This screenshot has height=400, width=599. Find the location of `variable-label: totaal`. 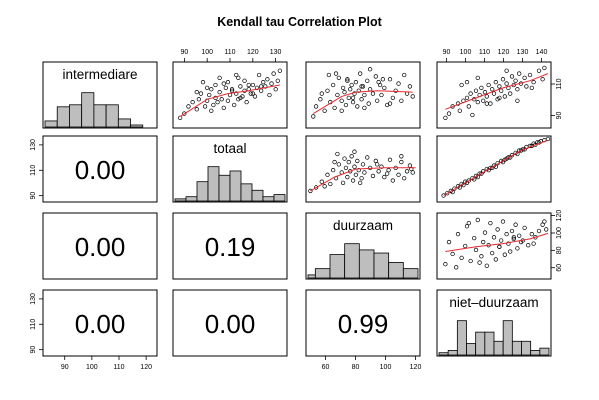

variable-label: totaal is located at coordinates (229, 148).